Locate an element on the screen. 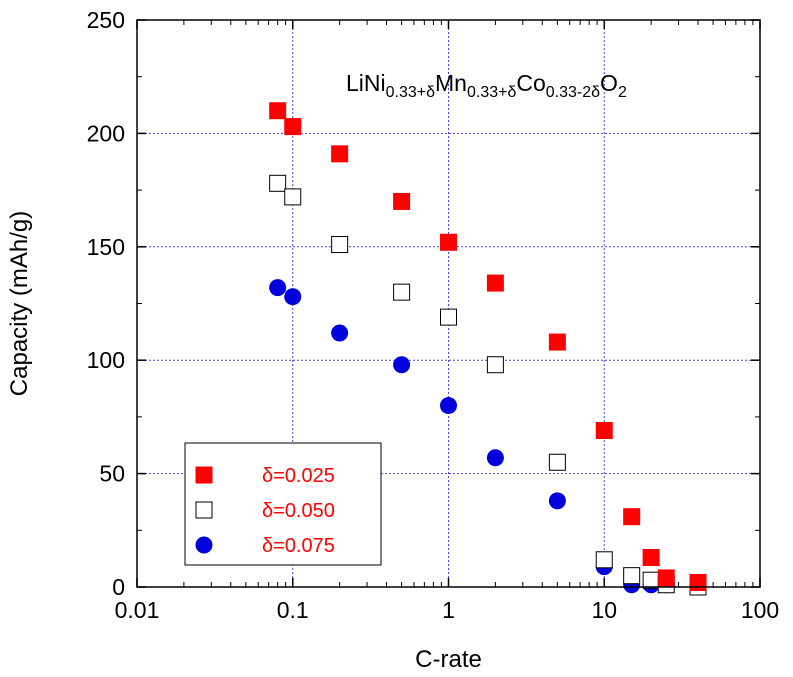 This screenshot has height=677, width=793. legend: δ=0.025 δ=0.050 δ=0.075 is located at coordinates (283, 504).